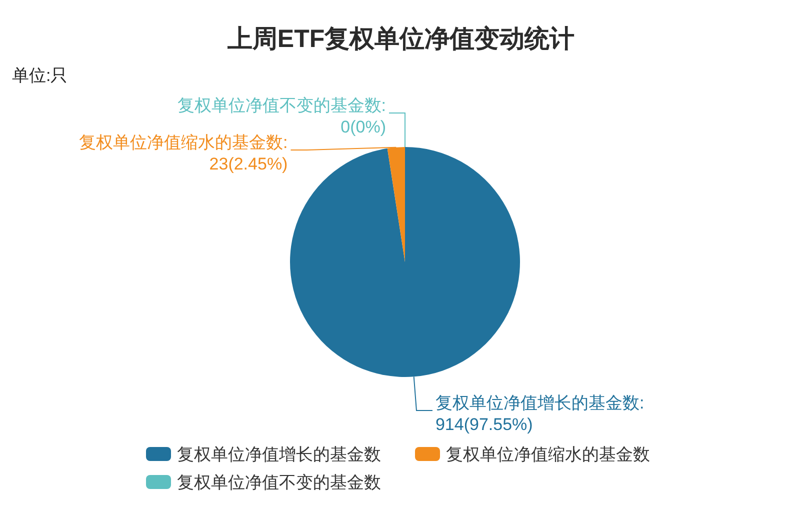 This screenshot has height=509, width=796. I want to click on legend-label: 复权单位净值不变的基金数, so click(279, 482).